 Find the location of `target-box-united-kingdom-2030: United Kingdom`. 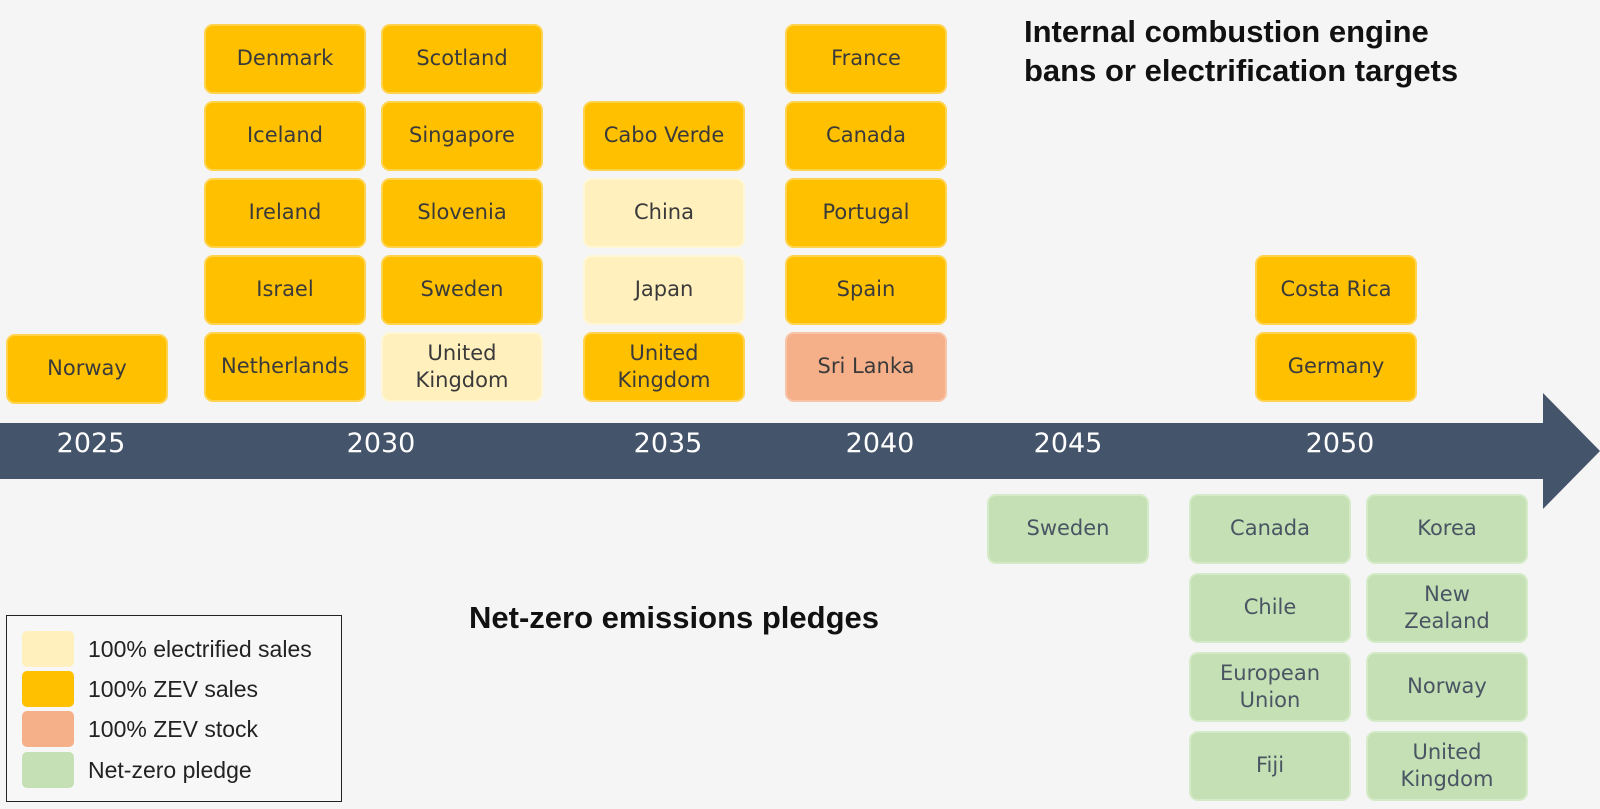

target-box-united-kingdom-2030: United Kingdom is located at coordinates (462, 367).